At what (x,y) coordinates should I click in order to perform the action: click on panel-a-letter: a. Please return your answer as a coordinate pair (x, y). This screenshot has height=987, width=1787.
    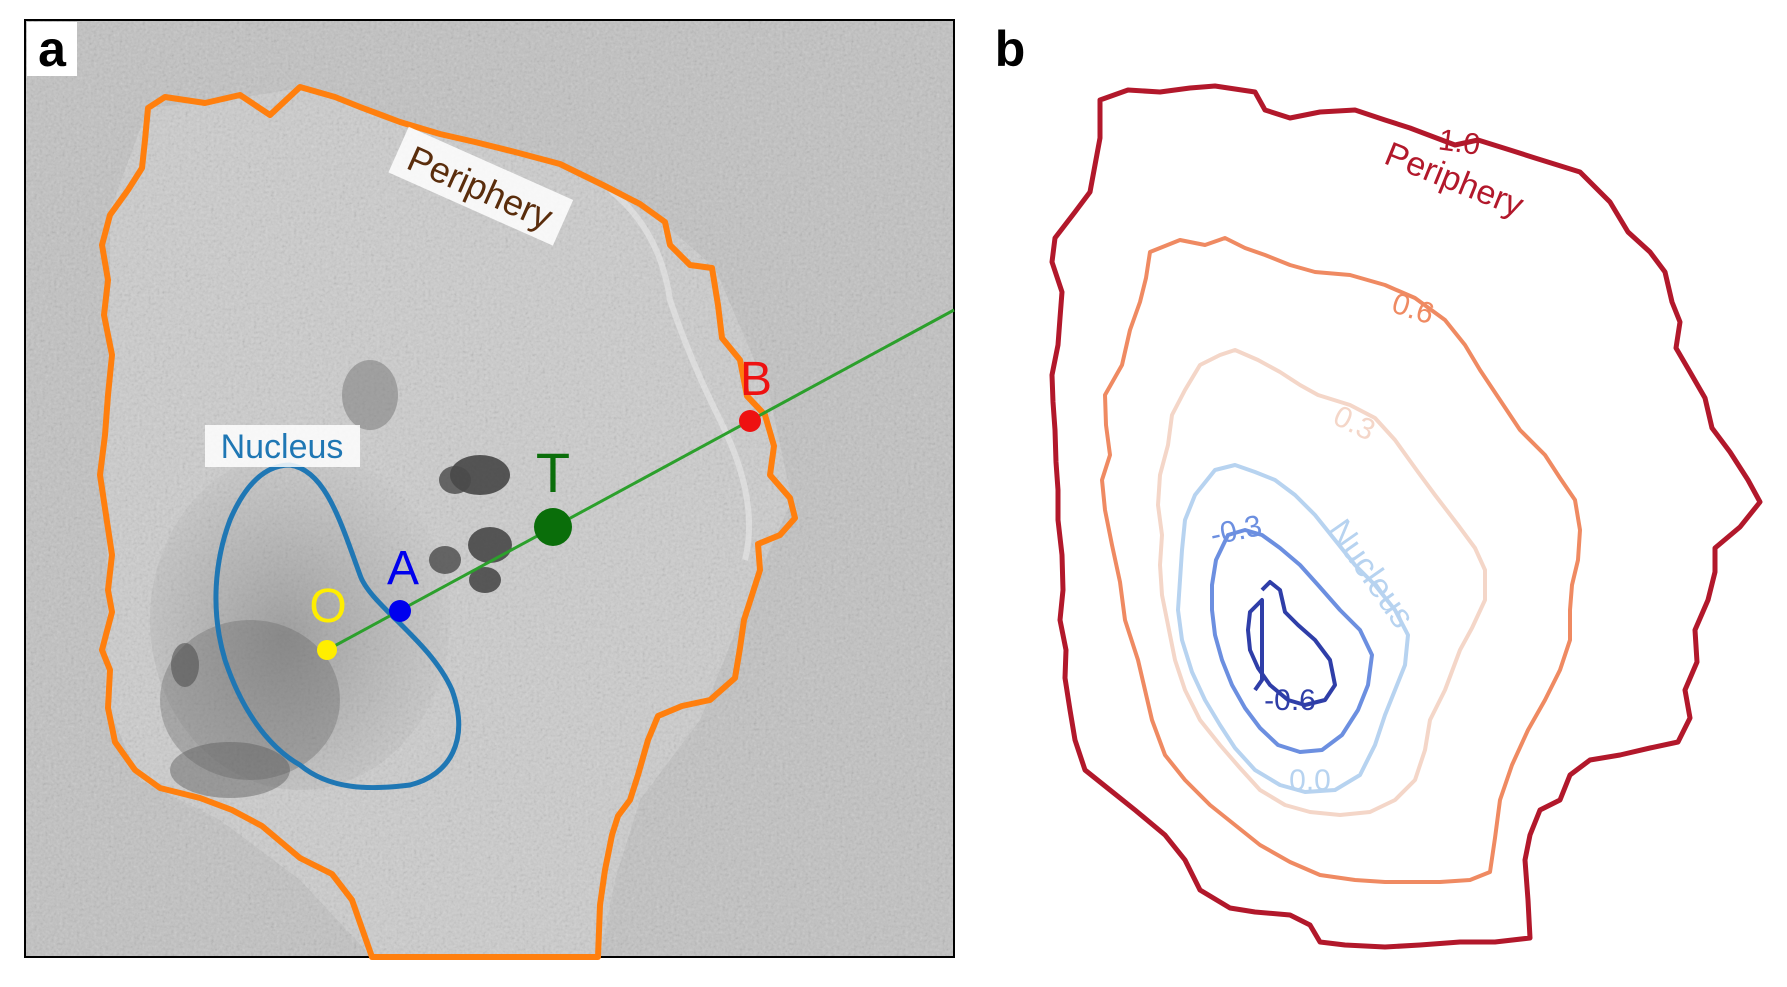
    Looking at the image, I should click on (52, 49).